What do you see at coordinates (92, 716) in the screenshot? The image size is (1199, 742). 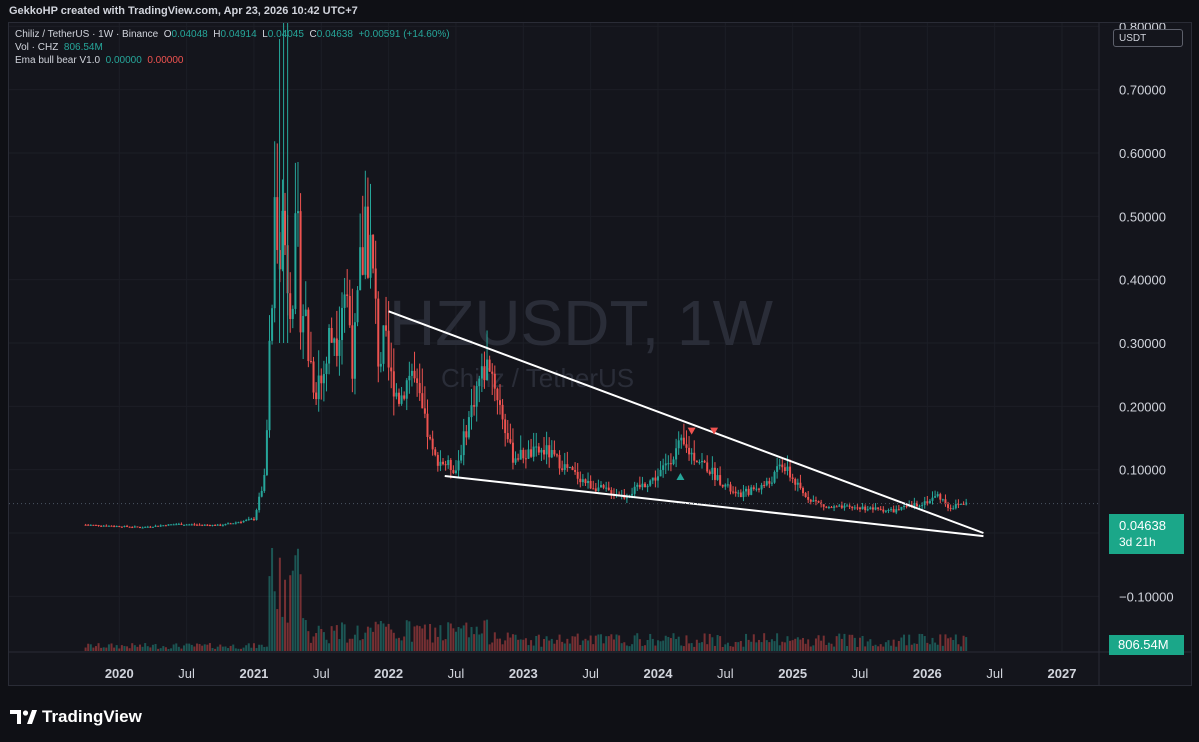 I see `brand-name: TradingView` at bounding box center [92, 716].